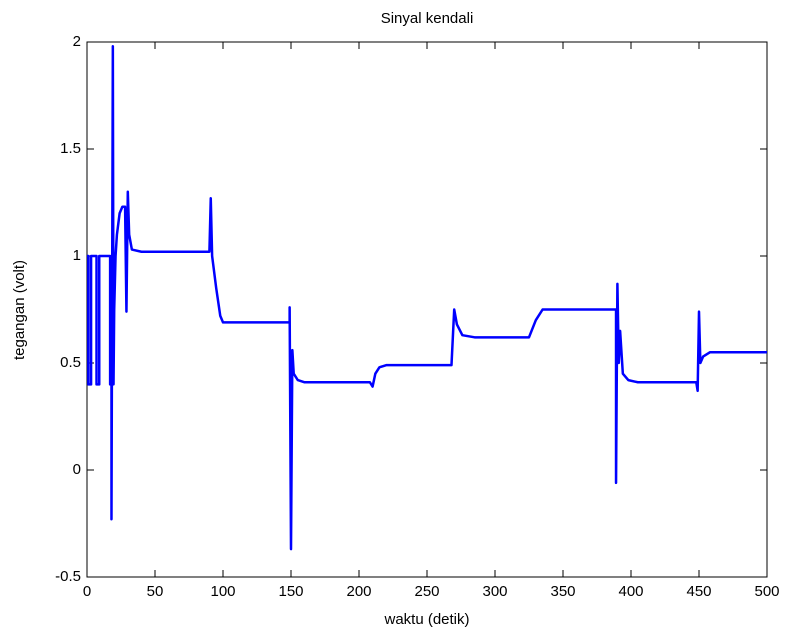 Image resolution: width=788 pixels, height=634 pixels. I want to click on x-tick-label: 0, so click(87, 591).